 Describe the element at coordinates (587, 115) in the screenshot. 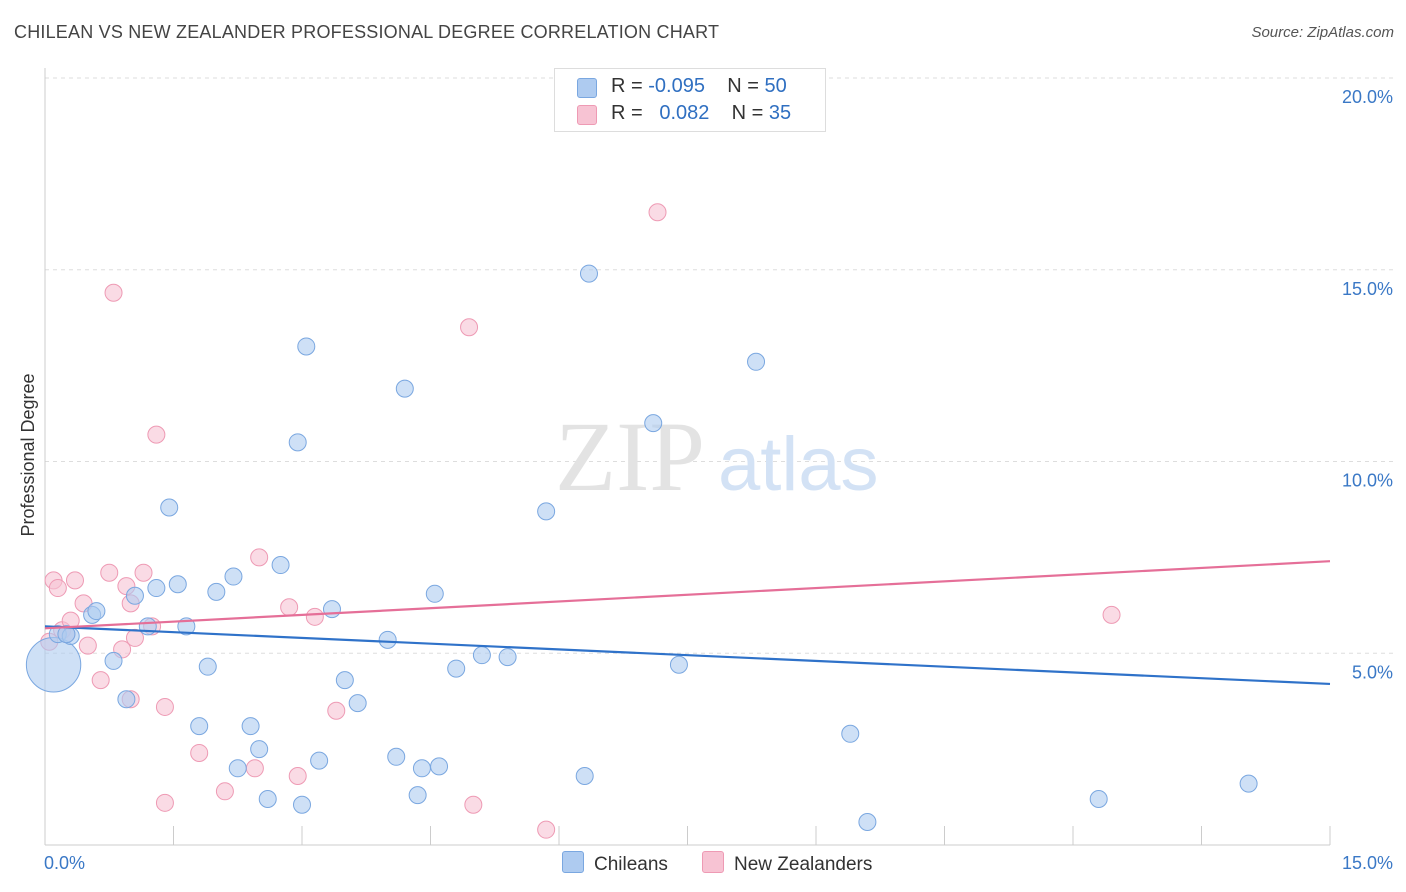

I see `legend-swatch-new-zealanders` at that location.